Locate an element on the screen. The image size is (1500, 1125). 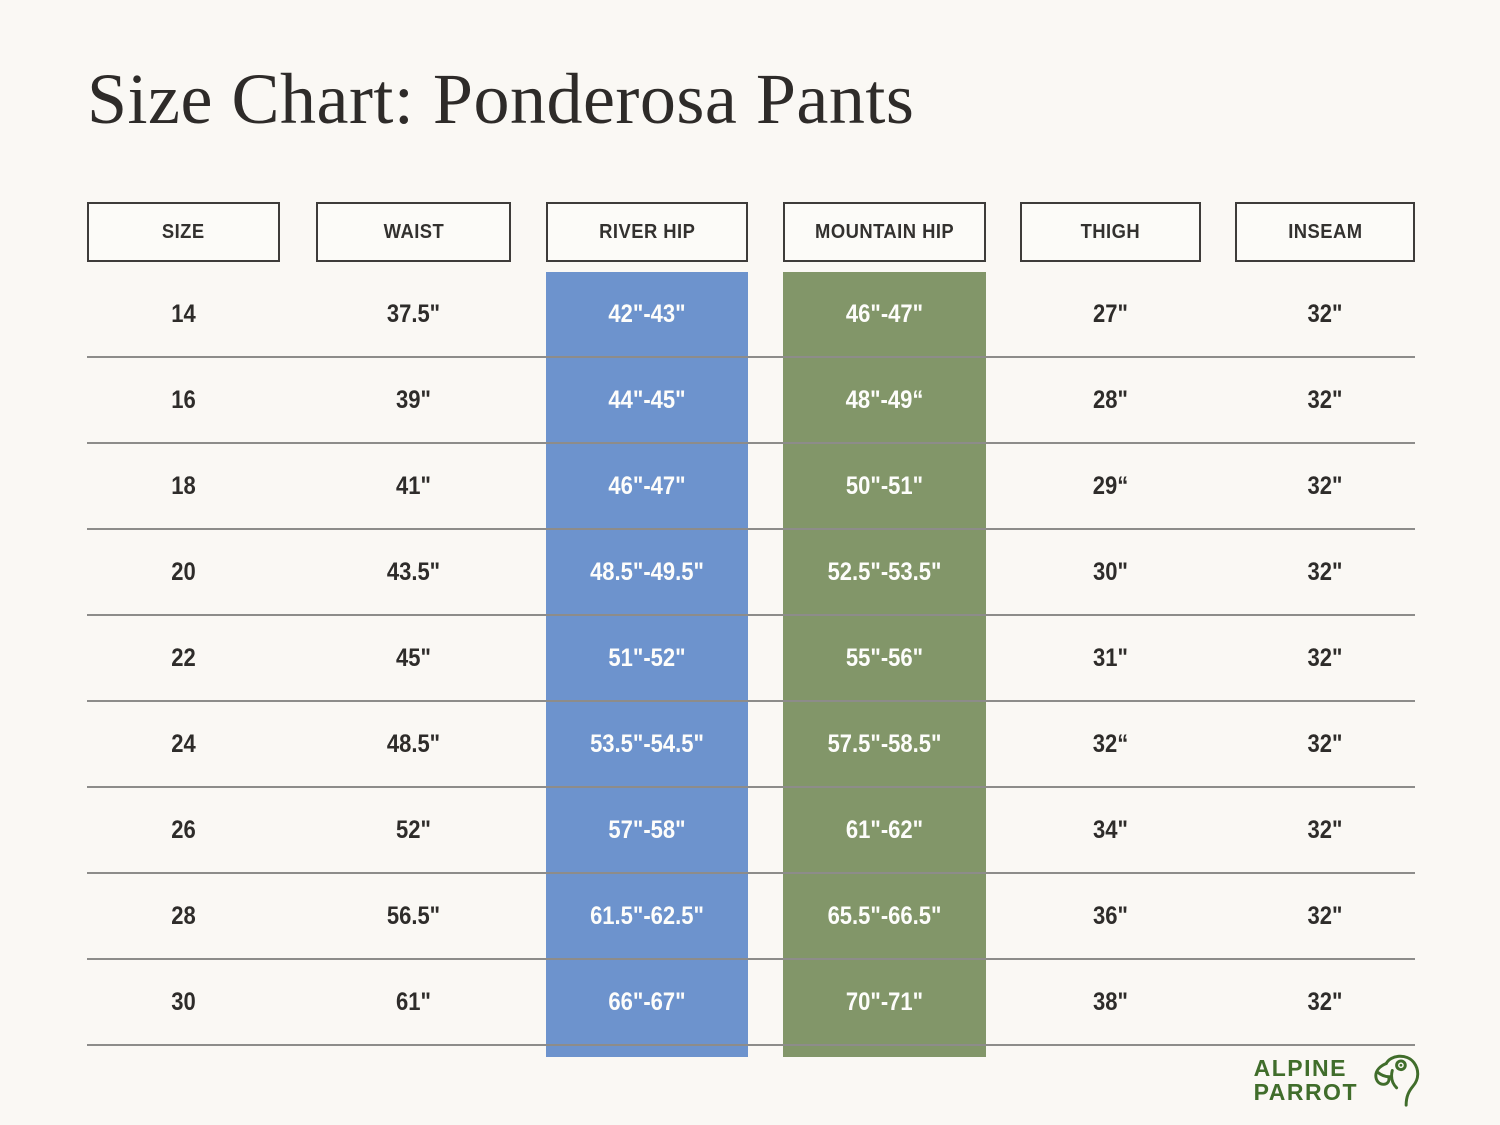
cell-waist: 45" is located at coordinates (413, 657).